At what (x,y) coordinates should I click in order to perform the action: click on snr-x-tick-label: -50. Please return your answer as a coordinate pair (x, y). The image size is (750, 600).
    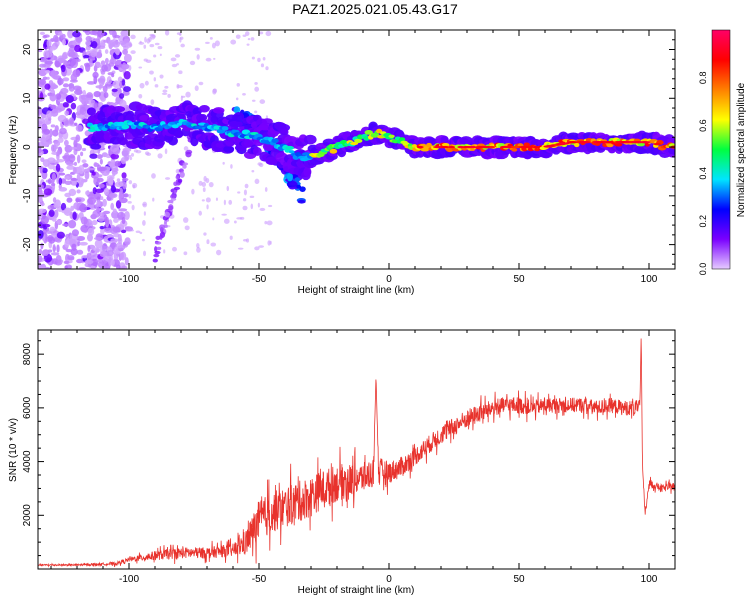
    Looking at the image, I should click on (259, 579).